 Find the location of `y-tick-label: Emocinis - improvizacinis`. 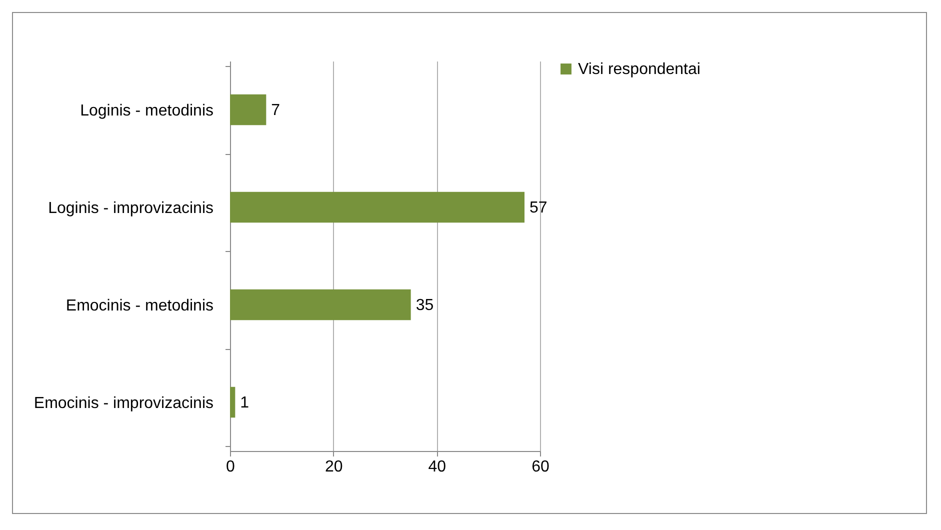

y-tick-label: Emocinis - improvizacinis is located at coordinates (124, 403).